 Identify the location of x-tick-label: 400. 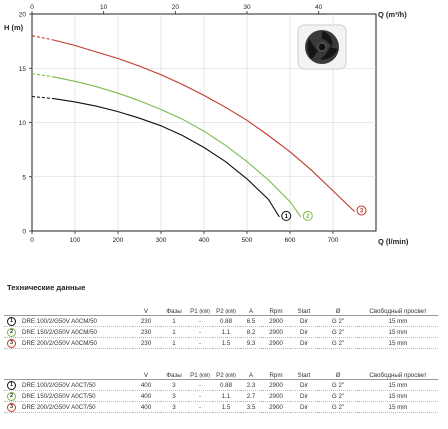
(204, 240).